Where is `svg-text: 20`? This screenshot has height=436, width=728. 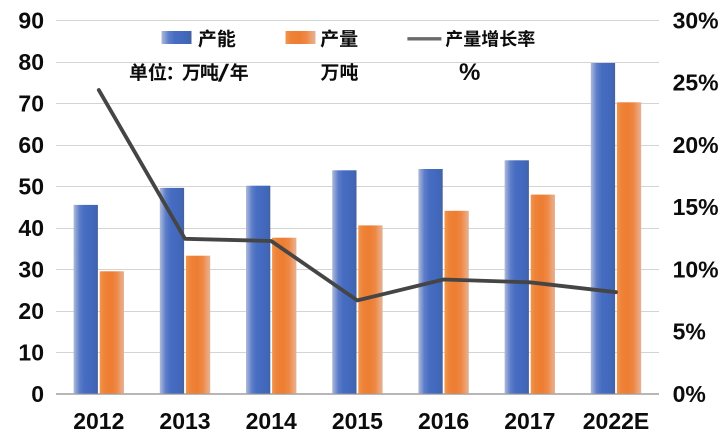 svg-text: 20 is located at coordinates (31, 311).